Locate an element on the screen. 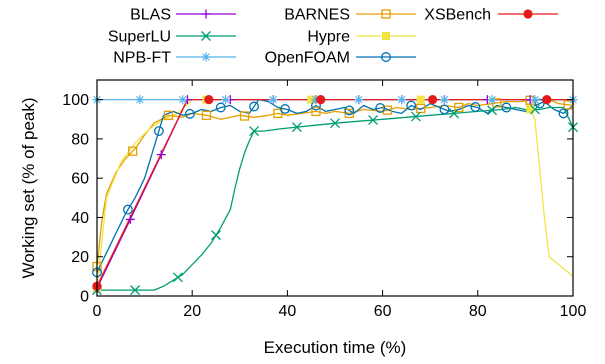  legend-label-openfoam: OpenFOAM is located at coordinates (307, 58).